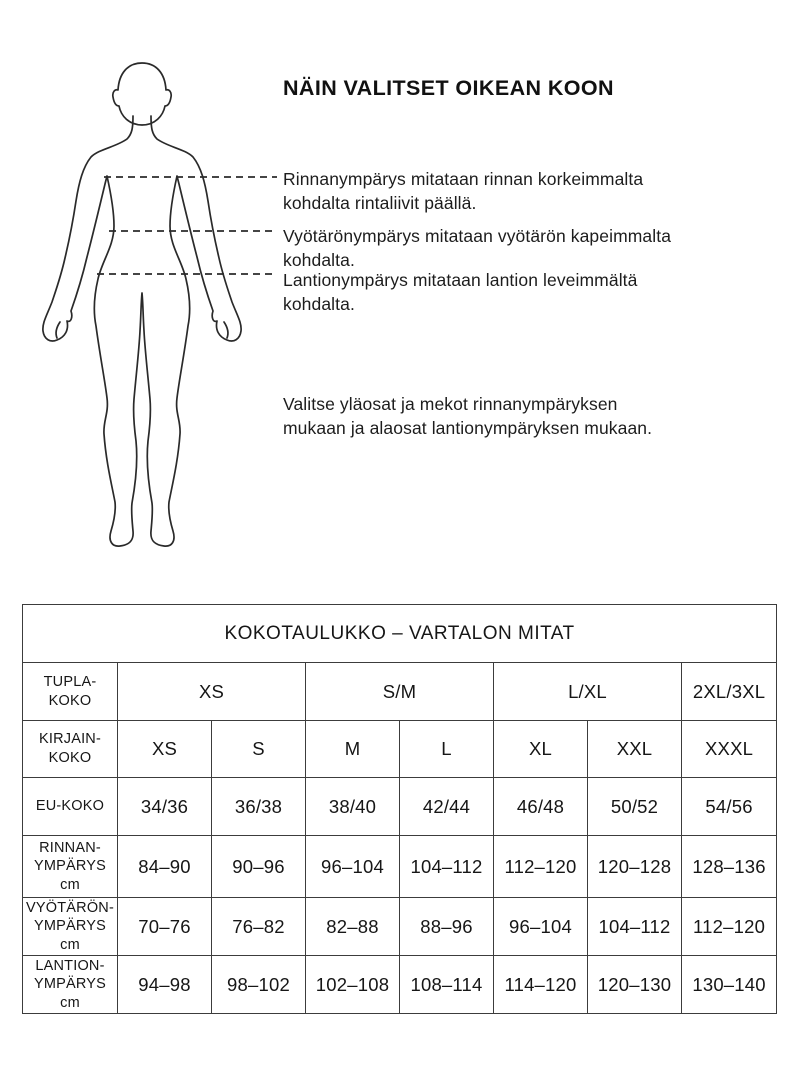  Describe the element at coordinates (540, 806) in the screenshot. I see `size-cell: 46/48` at that location.